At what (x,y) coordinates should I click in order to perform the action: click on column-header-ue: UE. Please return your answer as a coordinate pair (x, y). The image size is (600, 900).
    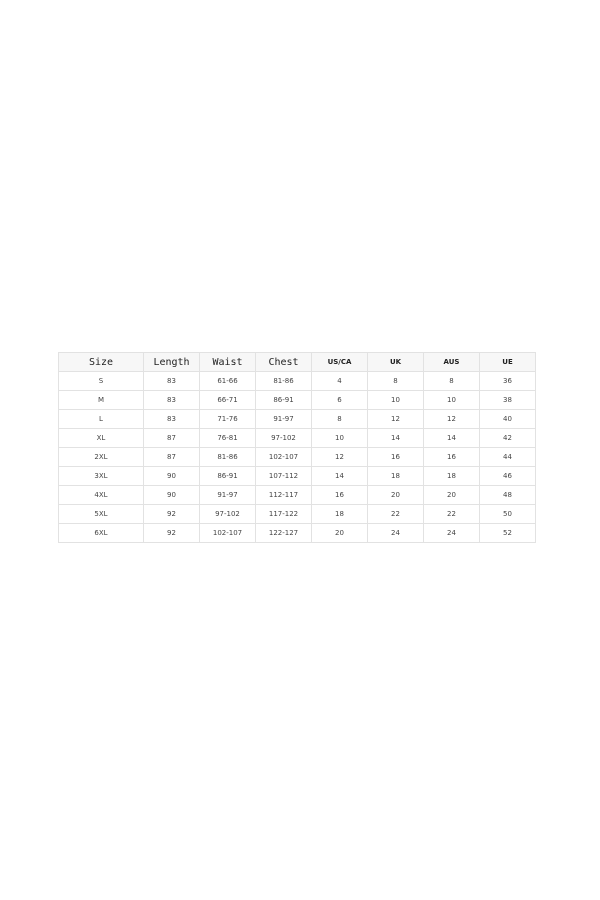
    Looking at the image, I should click on (507, 362).